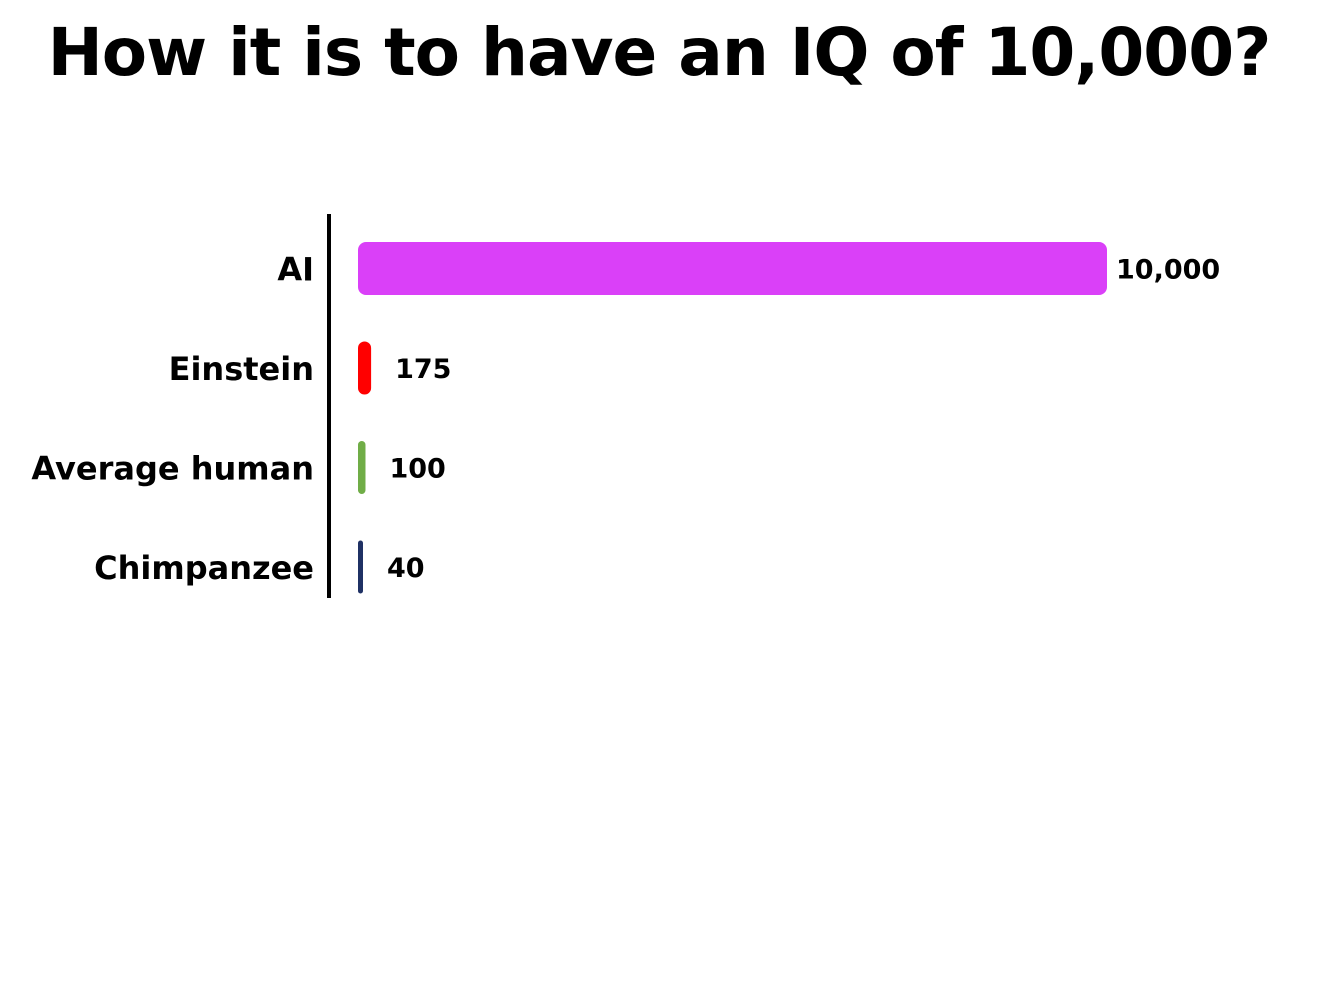 The width and height of the screenshot is (1318, 1000). What do you see at coordinates (406, 568) in the screenshot?
I see `value-label: 40` at bounding box center [406, 568].